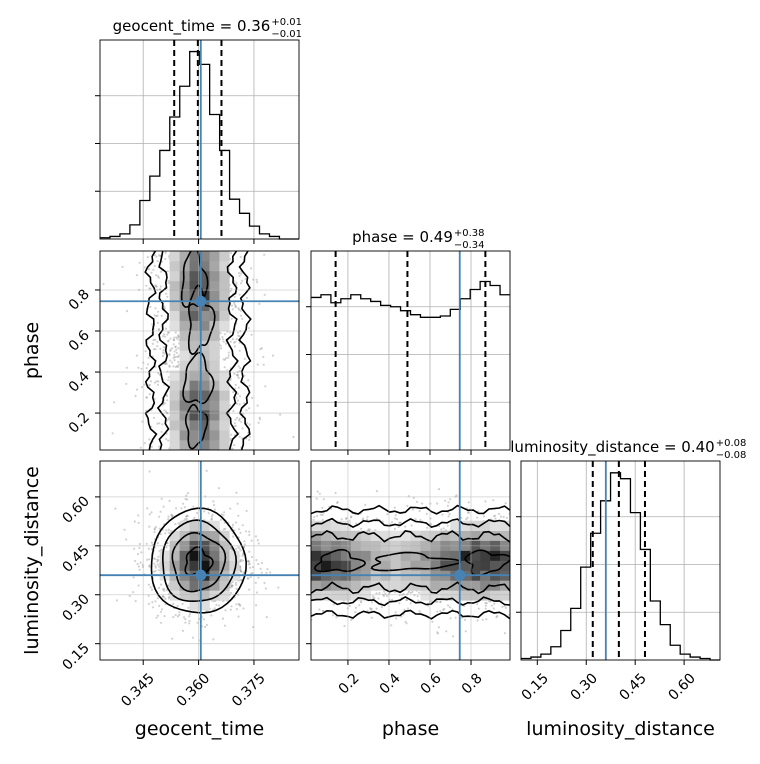  I want to click on panel-frame-luminosity_distance, so click(620, 560).